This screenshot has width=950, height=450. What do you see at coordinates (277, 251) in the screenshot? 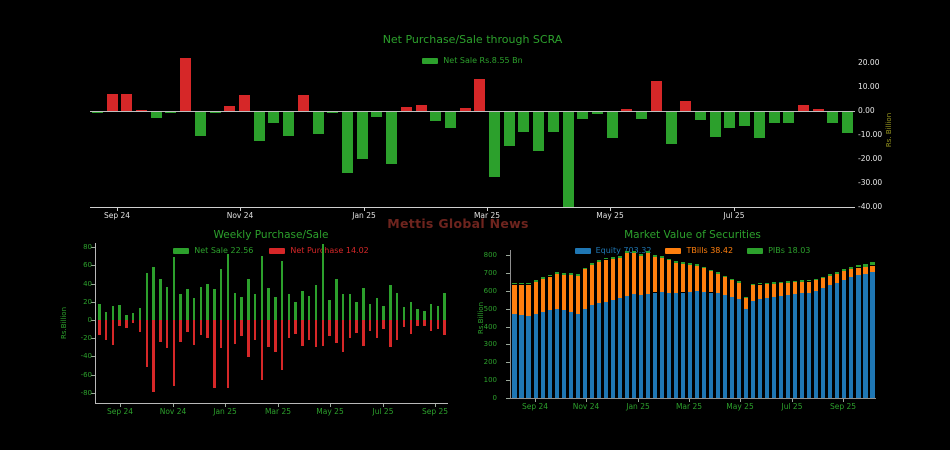
I see `weekly-net-purchase-swatch` at bounding box center [277, 251].